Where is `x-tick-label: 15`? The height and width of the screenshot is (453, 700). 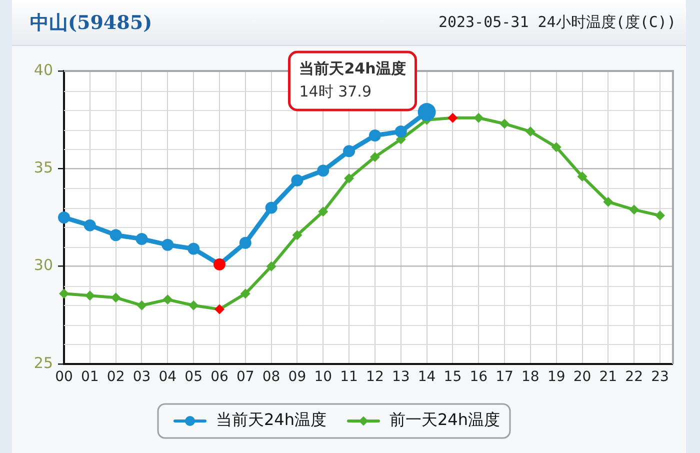
x-tick-label: 15 is located at coordinates (453, 377).